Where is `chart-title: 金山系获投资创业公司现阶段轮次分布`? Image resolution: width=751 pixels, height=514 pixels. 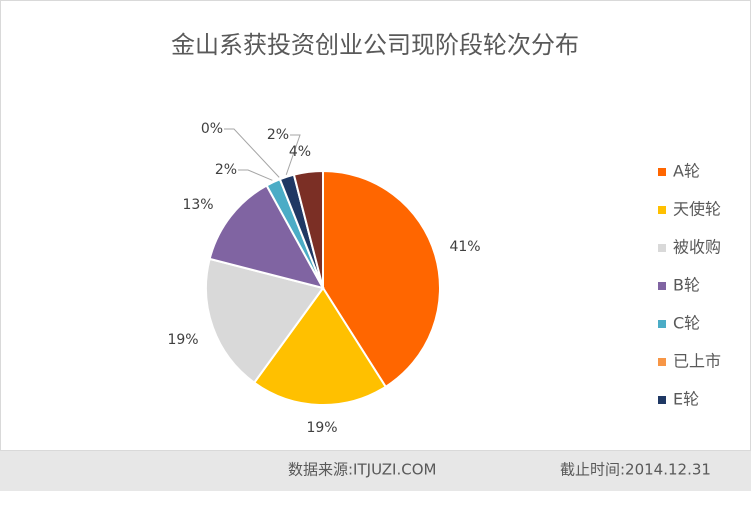 chart-title: 金山系获投资创业公司现阶段轮次分布 is located at coordinates (375, 45).